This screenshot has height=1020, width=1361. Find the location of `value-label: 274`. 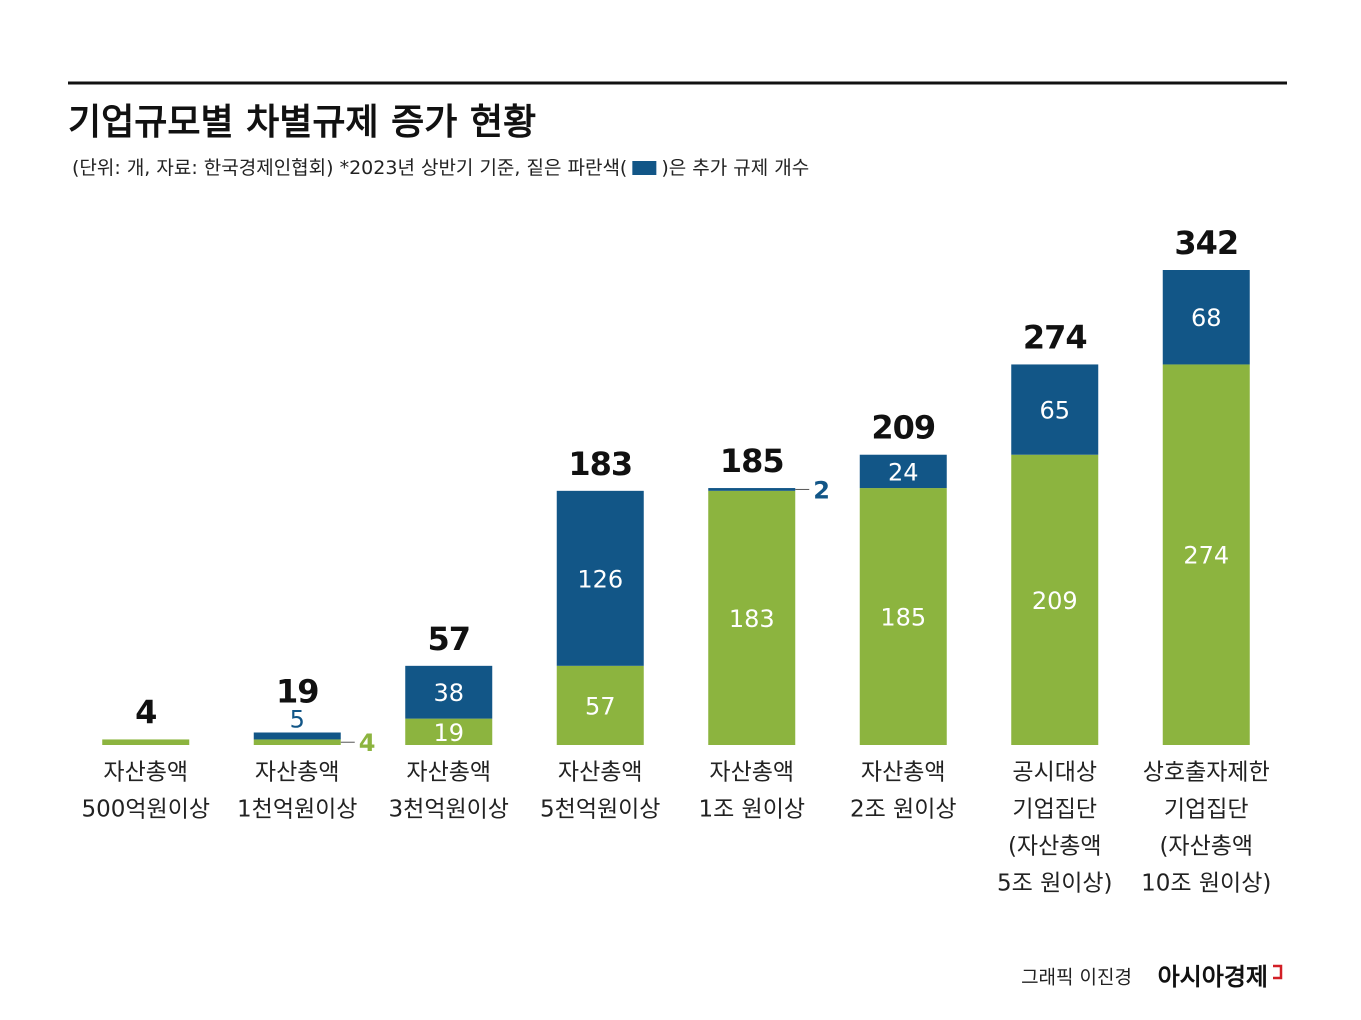

value-label: 274 is located at coordinates (1206, 556).